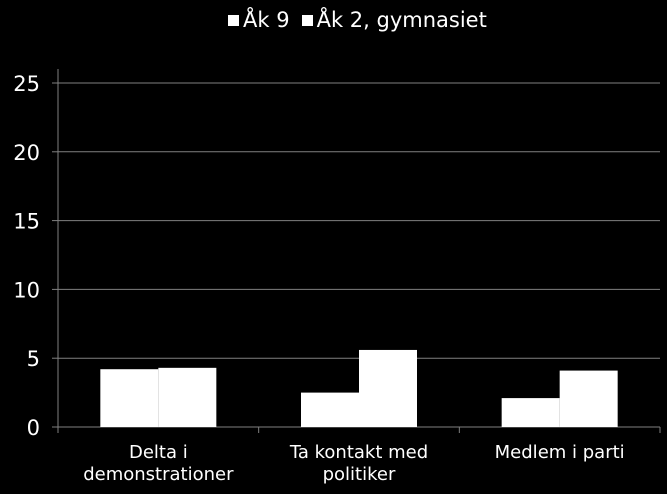 Image resolution: width=667 pixels, height=494 pixels. What do you see at coordinates (233, 20) in the screenshot?
I see `legend-swatch-ak9` at bounding box center [233, 20].